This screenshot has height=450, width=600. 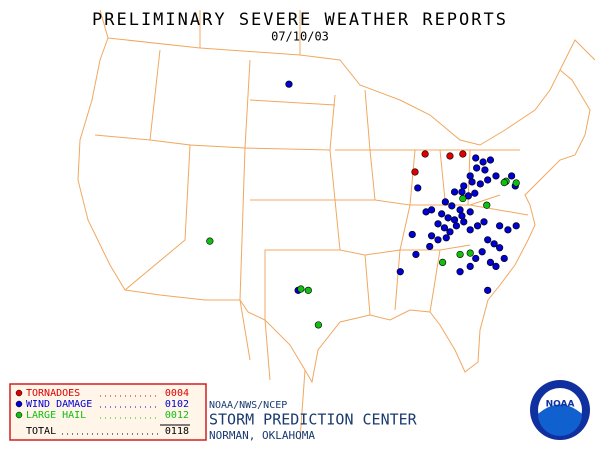 I want to click on agency: NOAA/NWS/NCEP, so click(x=248, y=405).